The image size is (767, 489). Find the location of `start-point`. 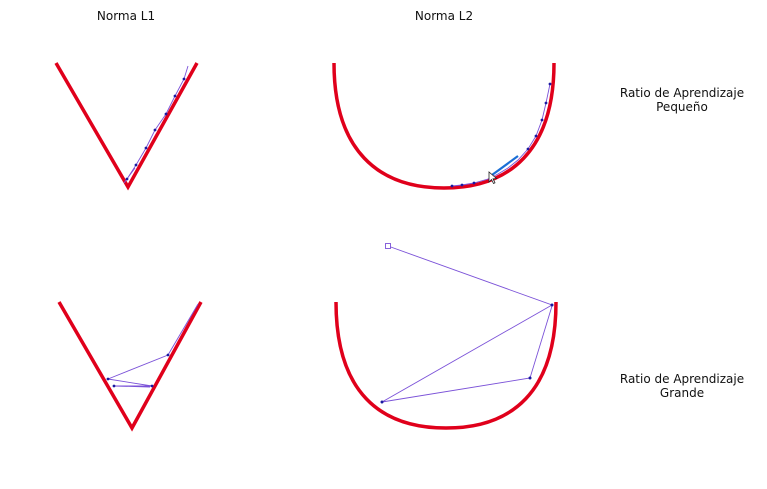

start-point is located at coordinates (388, 246).